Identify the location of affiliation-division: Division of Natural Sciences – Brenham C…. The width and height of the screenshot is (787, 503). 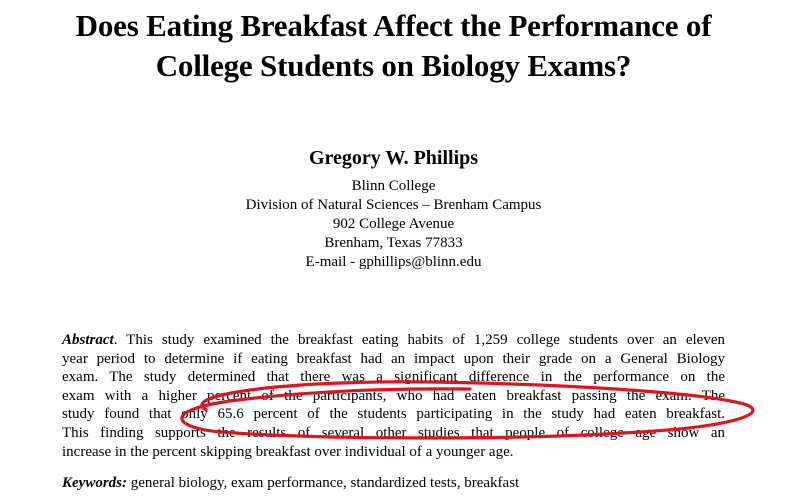
(393, 205).